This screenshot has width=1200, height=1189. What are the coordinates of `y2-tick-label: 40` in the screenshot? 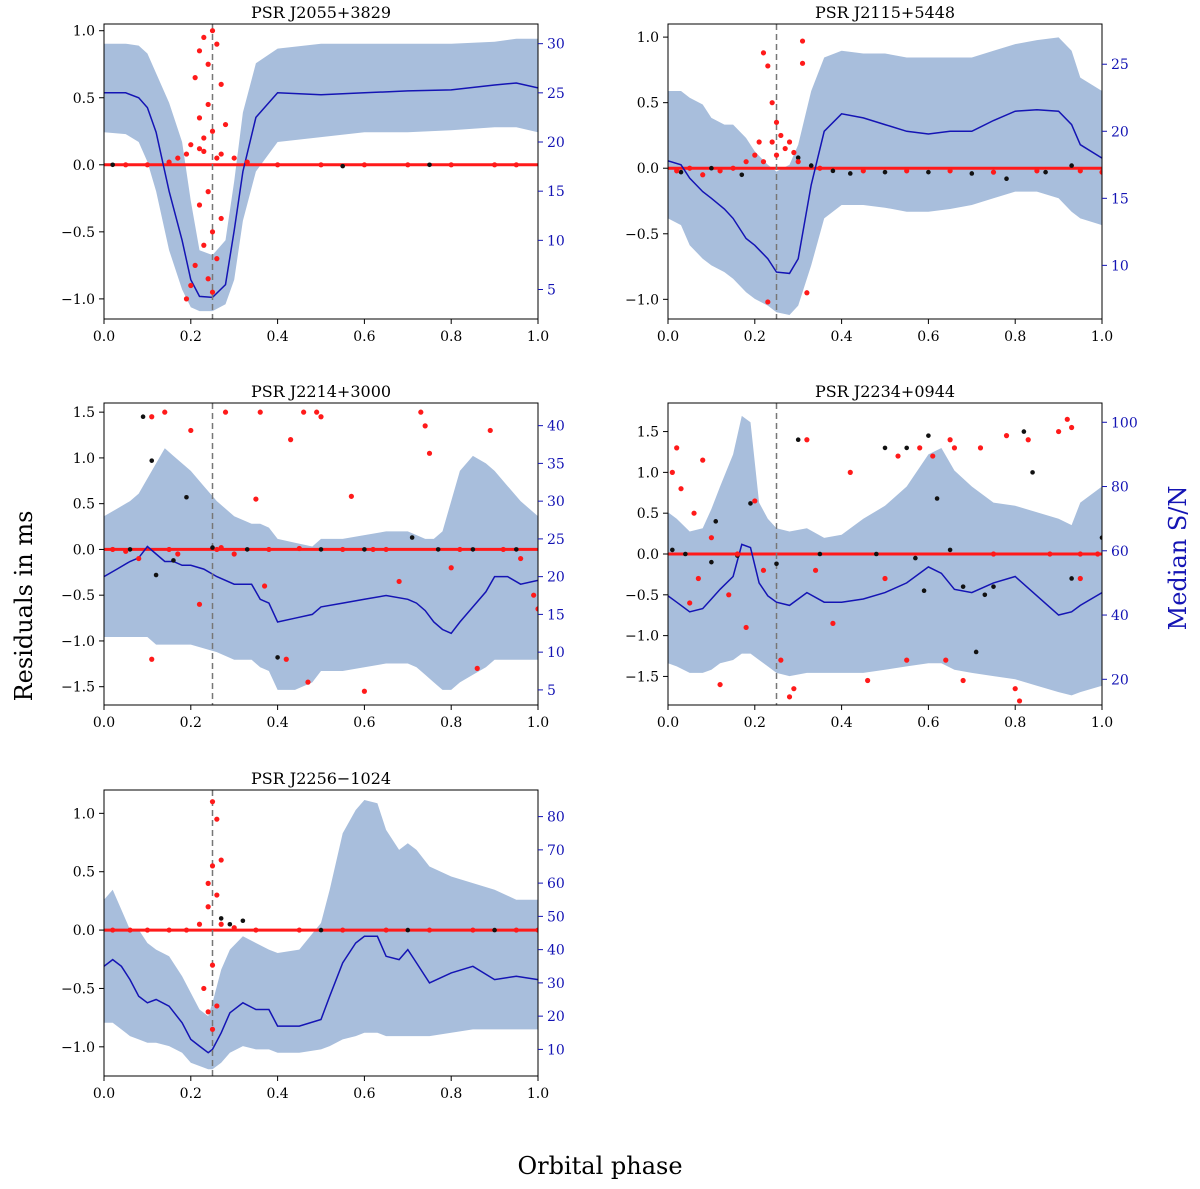 It's located at (556, 951).